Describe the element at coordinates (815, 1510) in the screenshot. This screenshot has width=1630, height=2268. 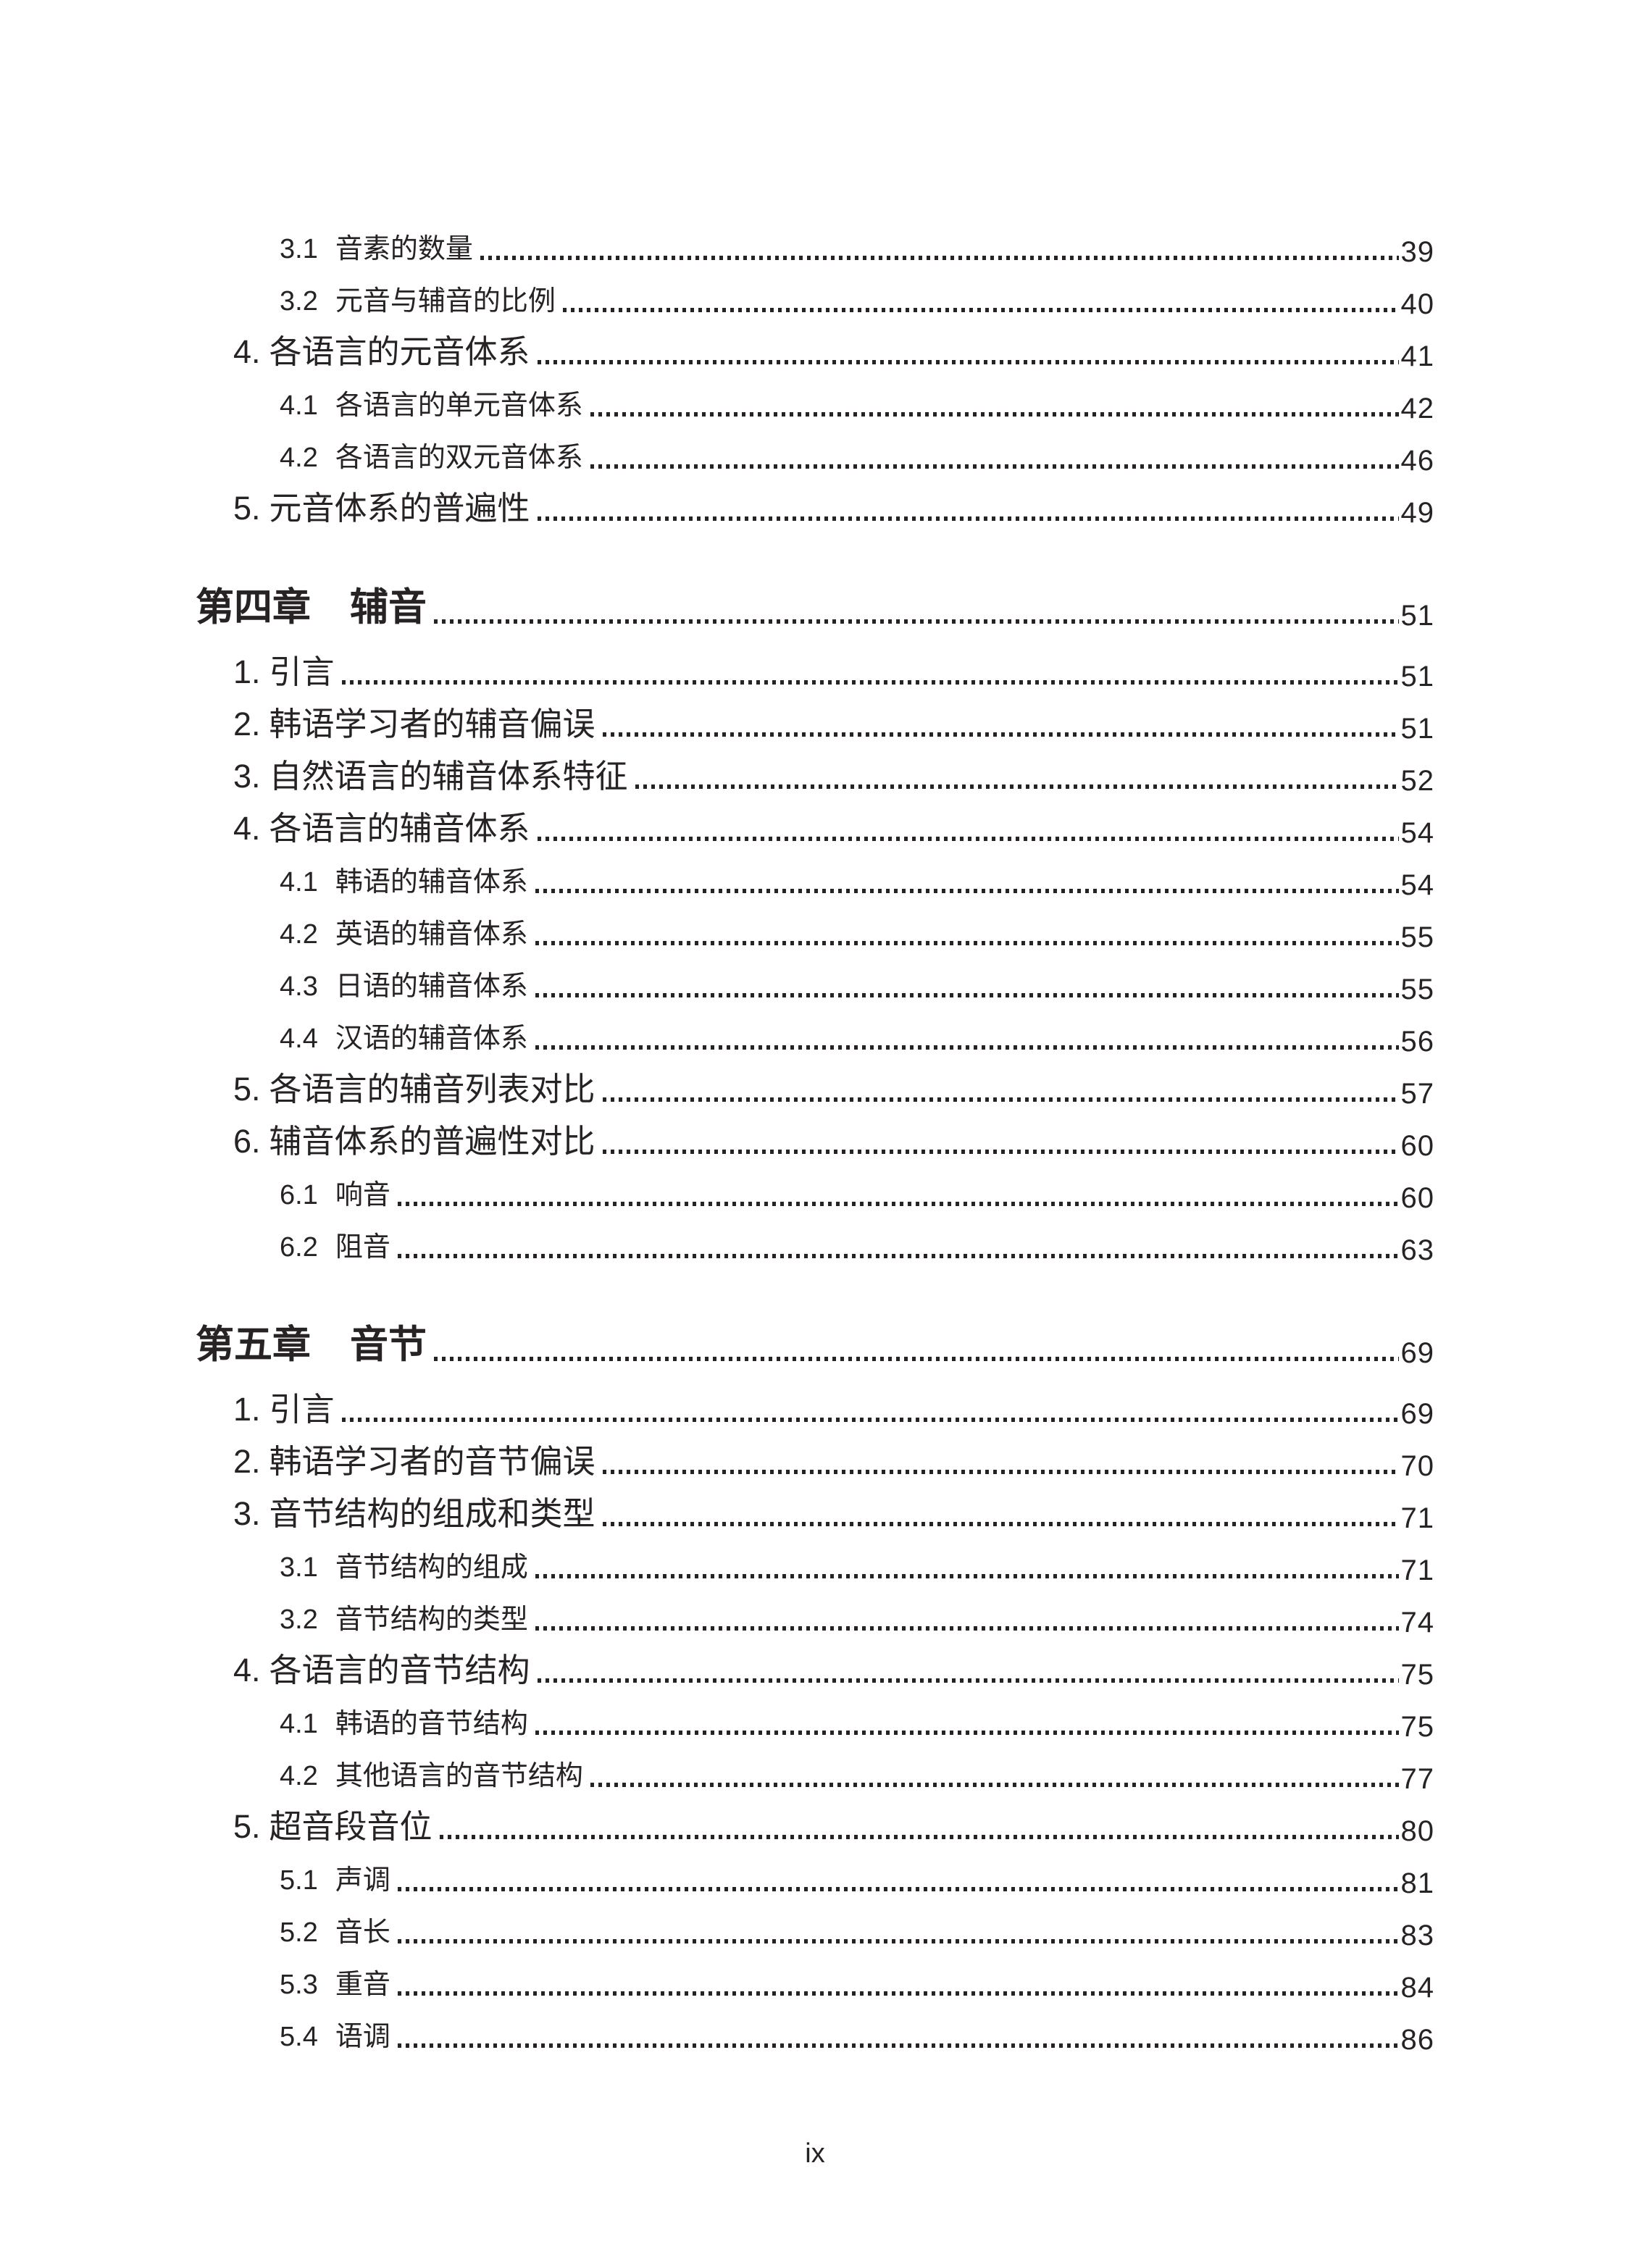
I see `toc-entry: 3. 音节结构的组成和类型 71` at that location.